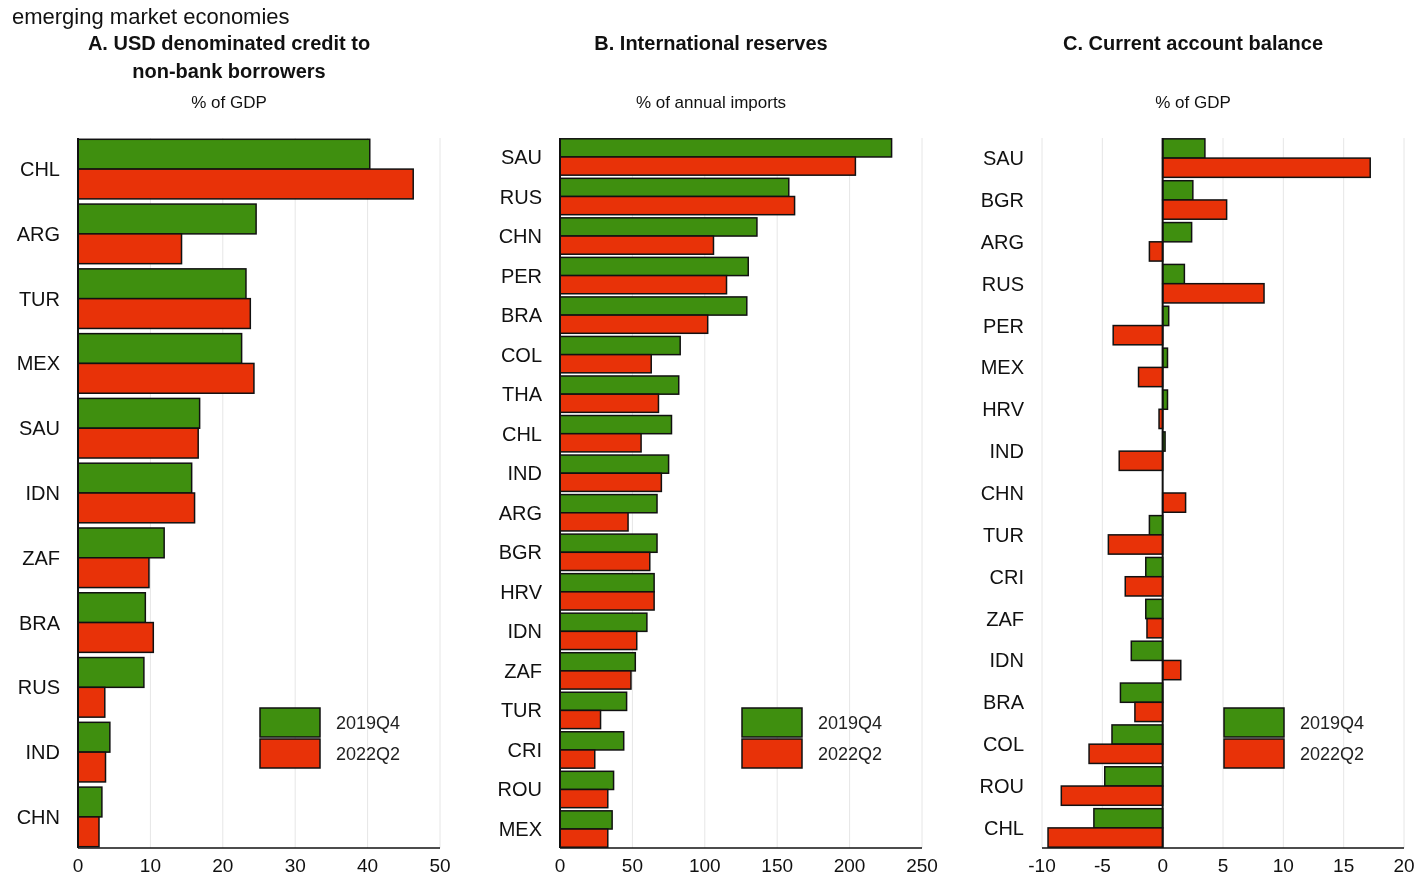 The image size is (1426, 895). I want to click on chart-title: A. USD denominated credit to non-bank borrowers, so click(229, 57).